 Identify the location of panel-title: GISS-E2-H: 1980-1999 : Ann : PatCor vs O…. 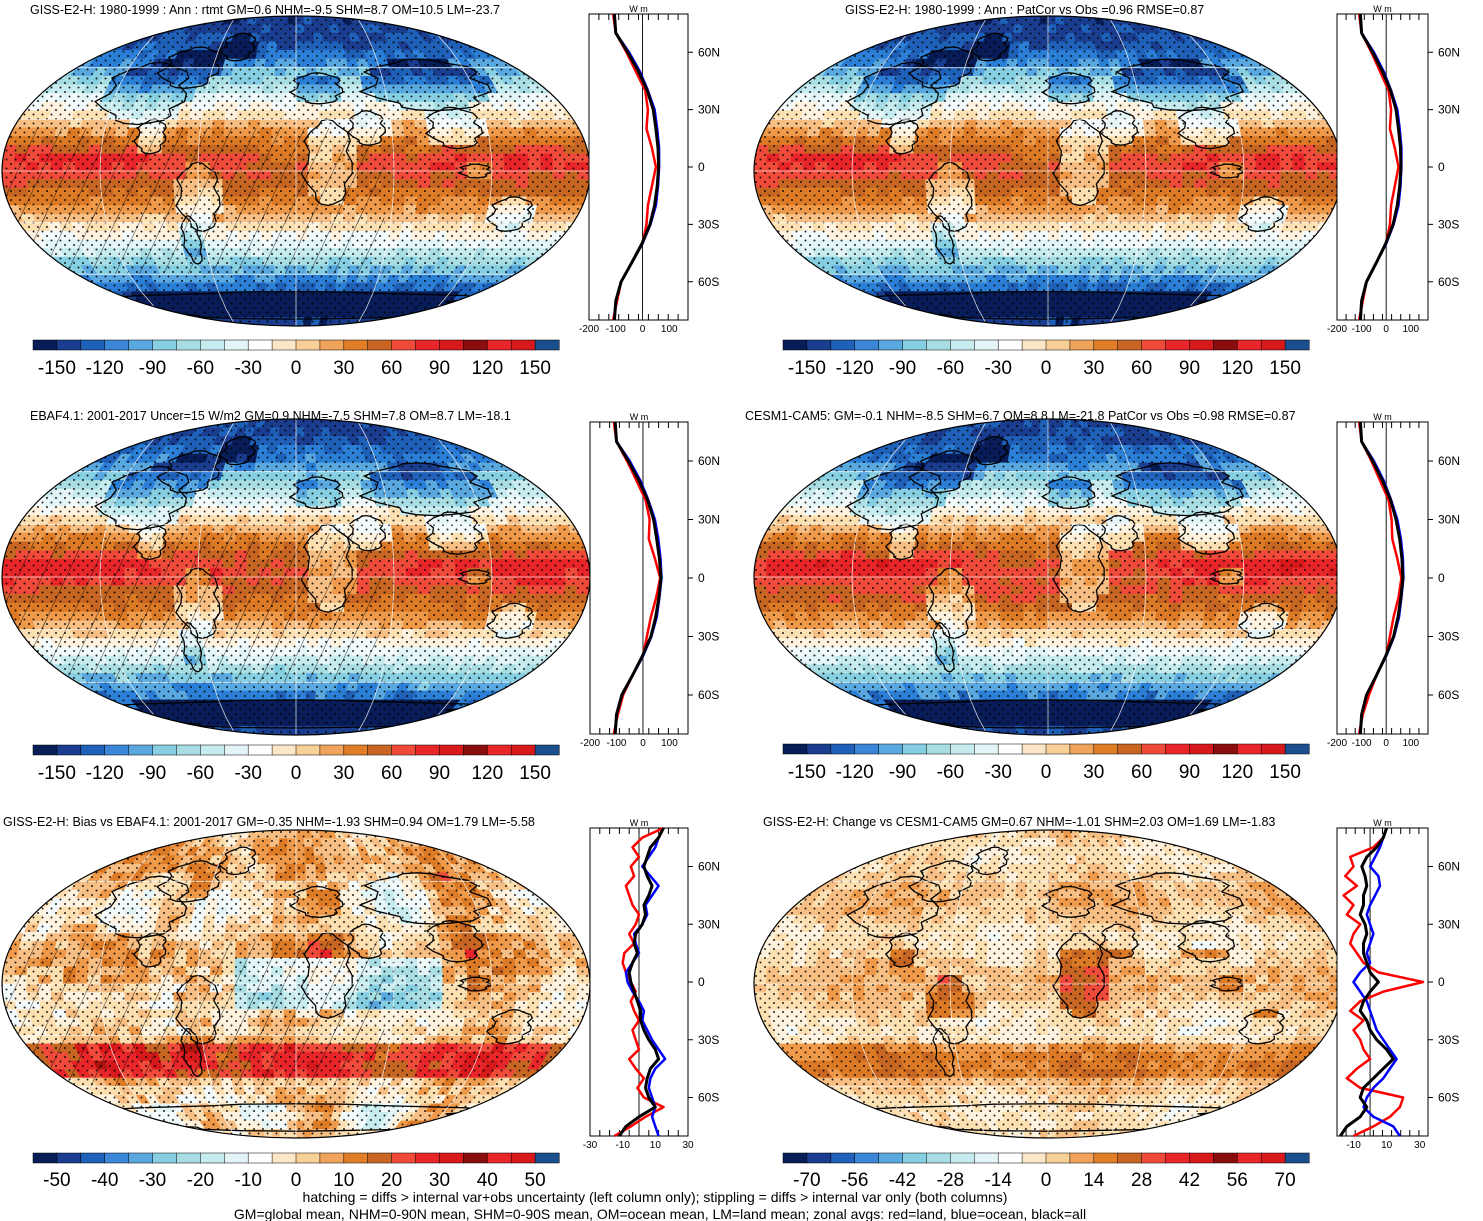
(1024, 10).